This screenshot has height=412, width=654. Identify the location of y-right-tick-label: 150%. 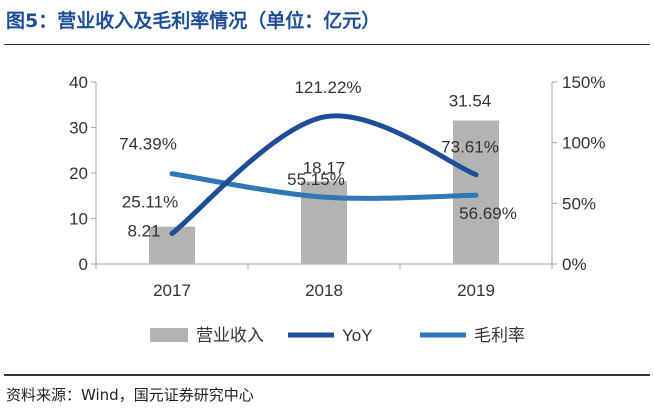
(583, 82).